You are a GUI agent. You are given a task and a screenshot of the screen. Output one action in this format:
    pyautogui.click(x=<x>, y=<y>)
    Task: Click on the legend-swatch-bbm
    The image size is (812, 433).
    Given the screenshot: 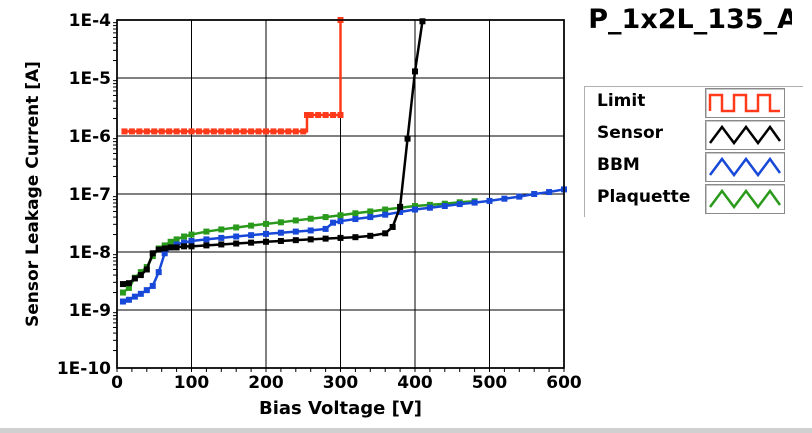 What is the action you would take?
    pyautogui.click(x=745, y=167)
    